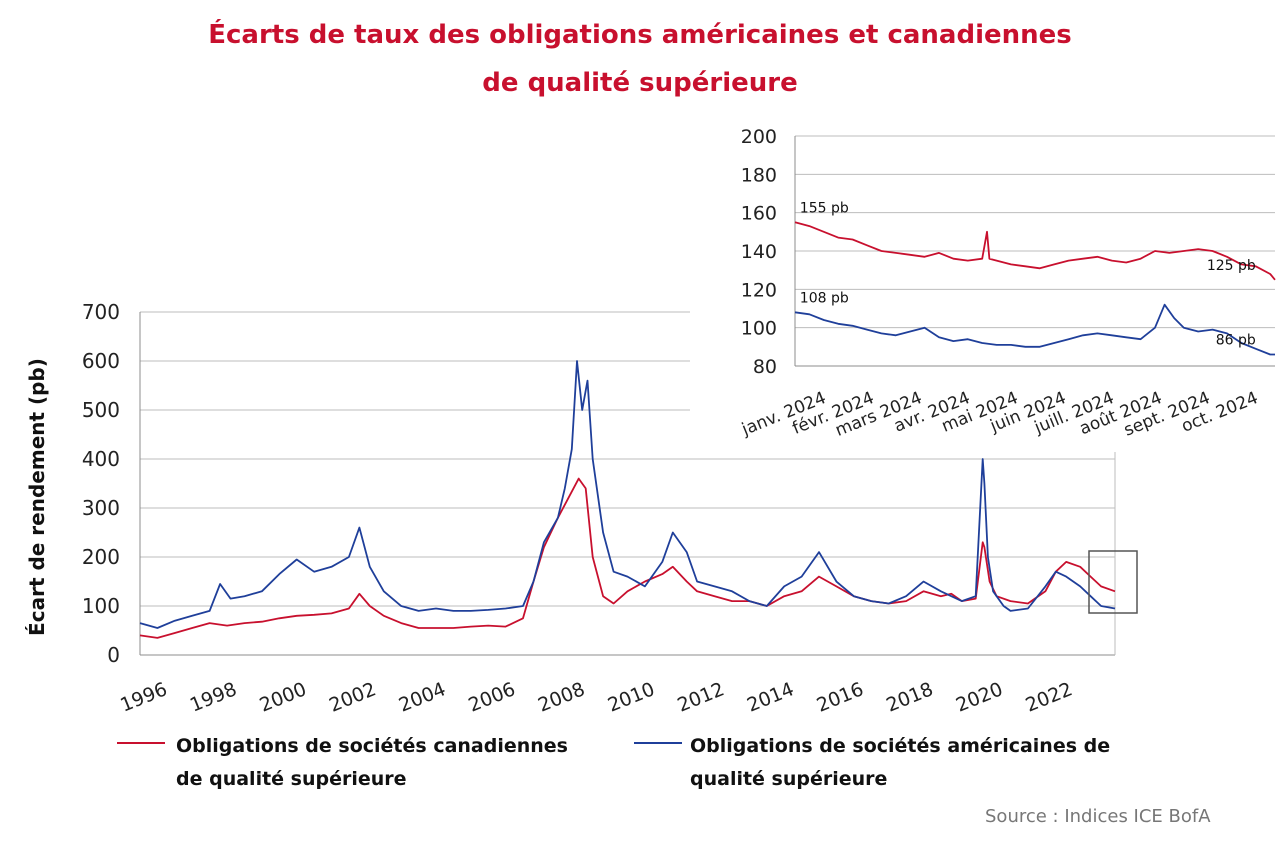  I want to click on main-x-tick-2000: 2000, so click(282, 697).